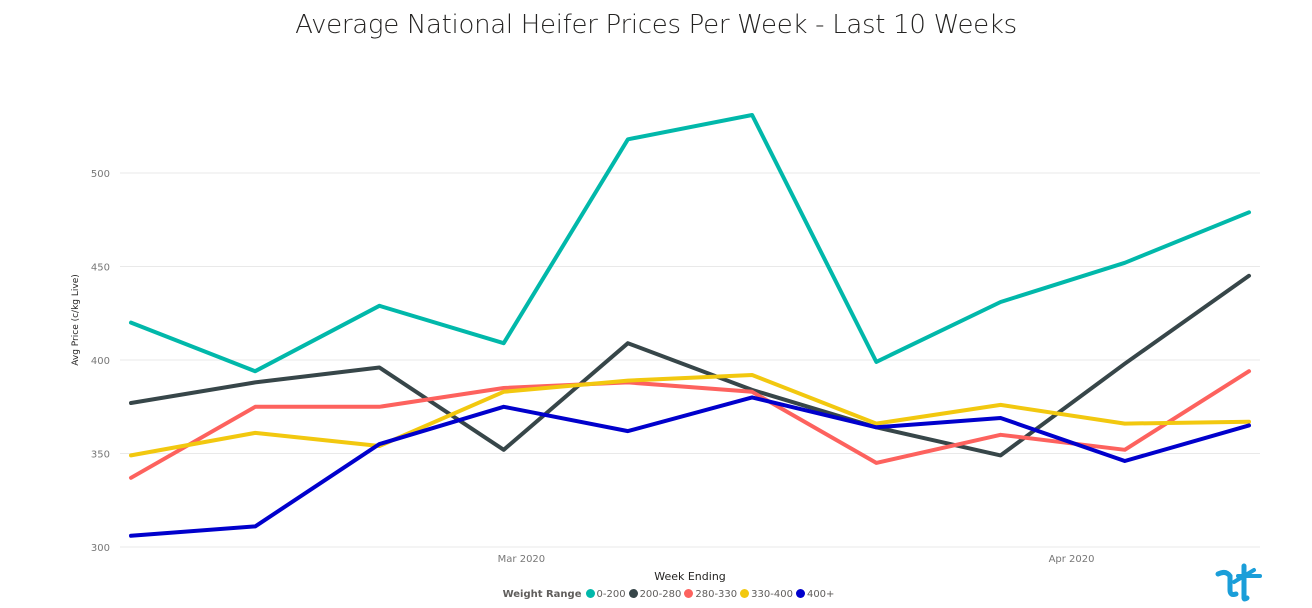 The image size is (1312, 608). What do you see at coordinates (100, 268) in the screenshot?
I see `y-tick-label: 450` at bounding box center [100, 268].